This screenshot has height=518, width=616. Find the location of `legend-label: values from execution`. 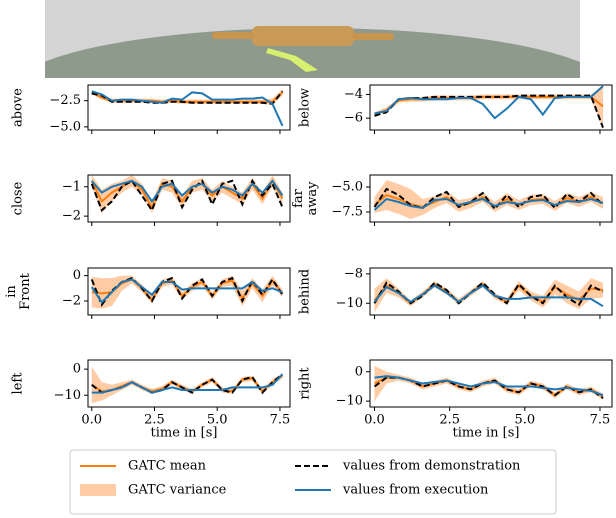

legend-label: values from execution is located at coordinates (415, 490).